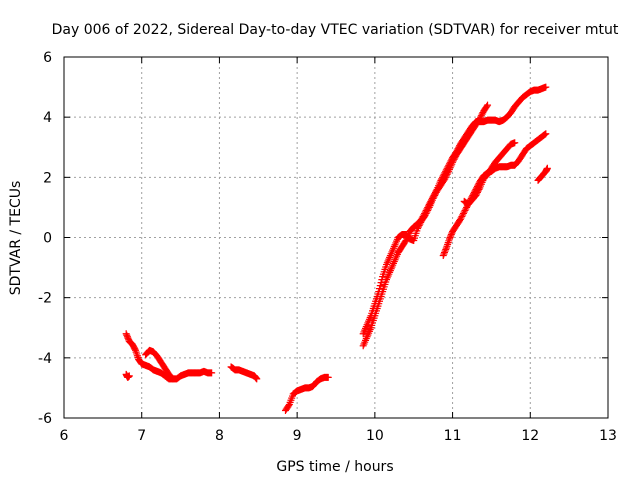 The image size is (640, 480). I want to click on y-tick-label: -6, so click(45, 419).